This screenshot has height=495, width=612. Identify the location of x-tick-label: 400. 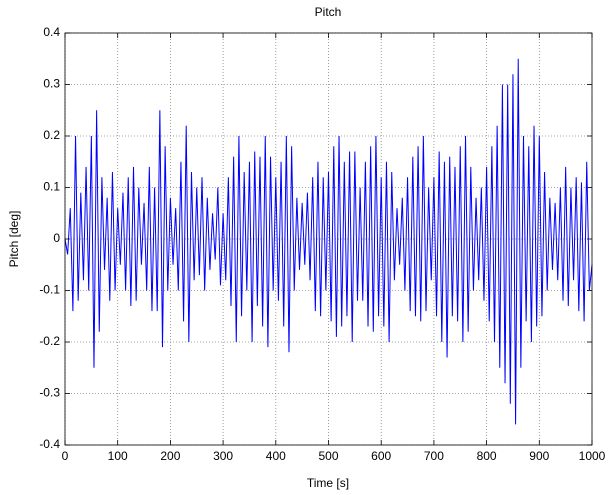
(276, 456).